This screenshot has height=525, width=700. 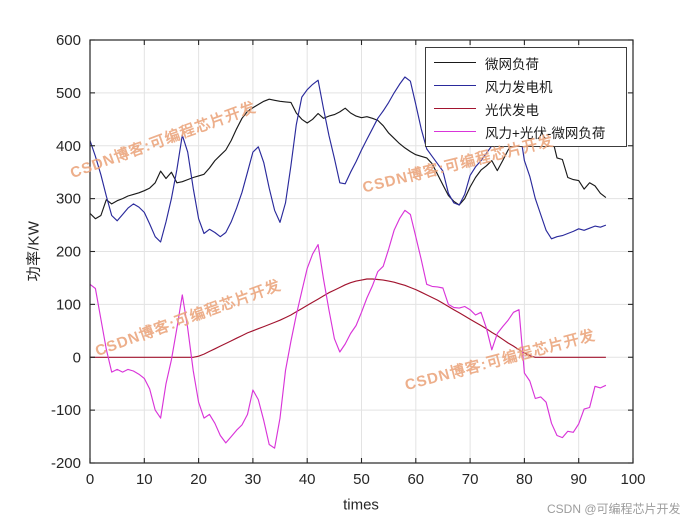 I want to click on x-tick-label: 90, so click(x=578, y=479).